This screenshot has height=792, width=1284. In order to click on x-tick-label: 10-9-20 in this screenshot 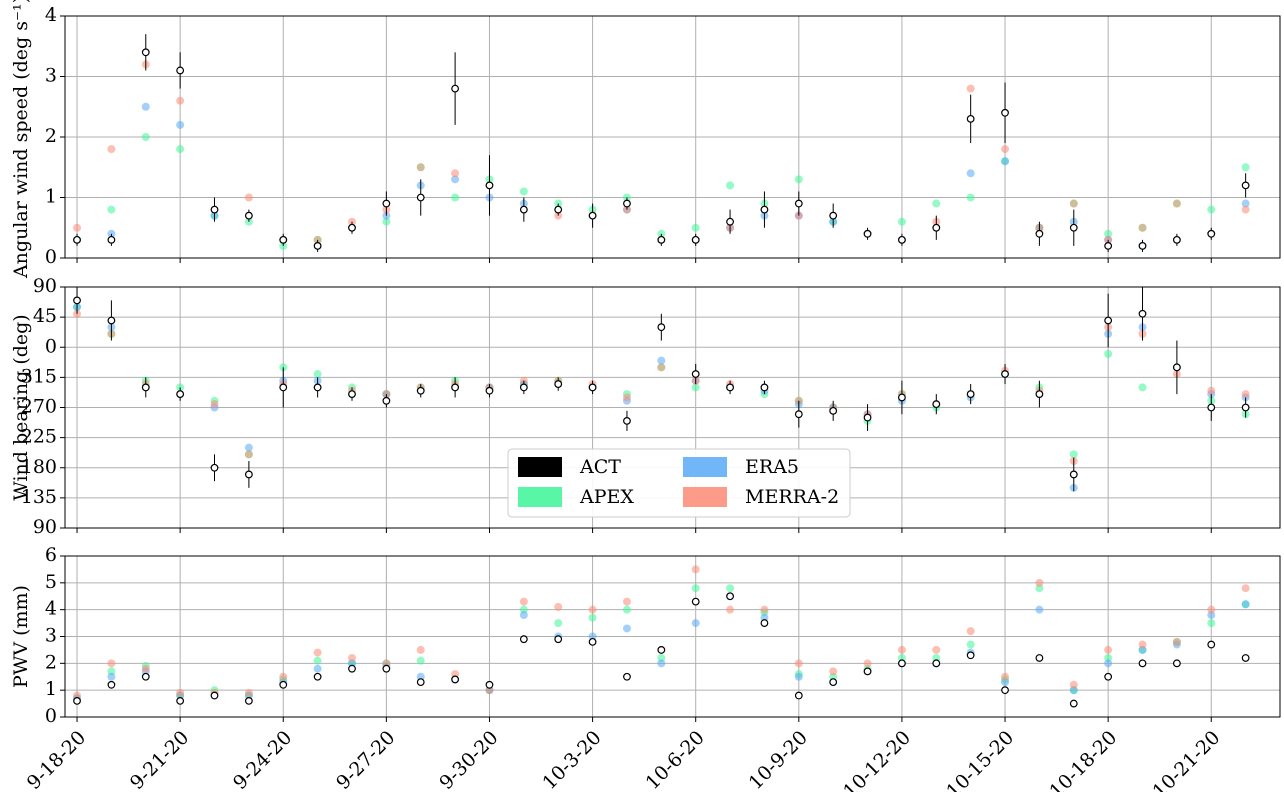, I will do `click(778, 759)`.